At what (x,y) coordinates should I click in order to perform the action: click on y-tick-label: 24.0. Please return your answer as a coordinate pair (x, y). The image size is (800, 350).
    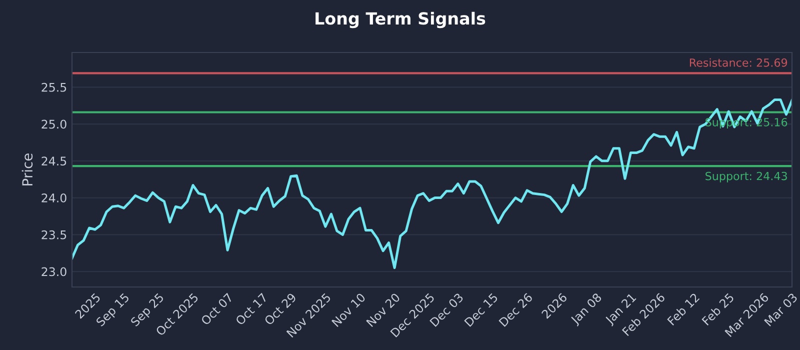
    Looking at the image, I should click on (54, 197).